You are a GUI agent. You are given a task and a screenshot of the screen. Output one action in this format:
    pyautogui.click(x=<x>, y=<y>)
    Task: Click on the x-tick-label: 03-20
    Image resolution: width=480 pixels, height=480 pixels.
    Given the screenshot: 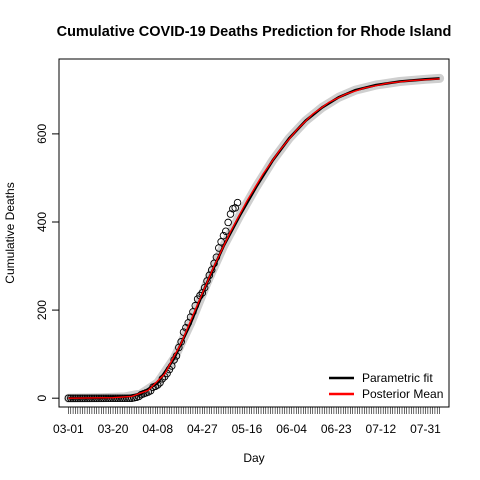 What is the action you would take?
    pyautogui.click(x=113, y=429)
    